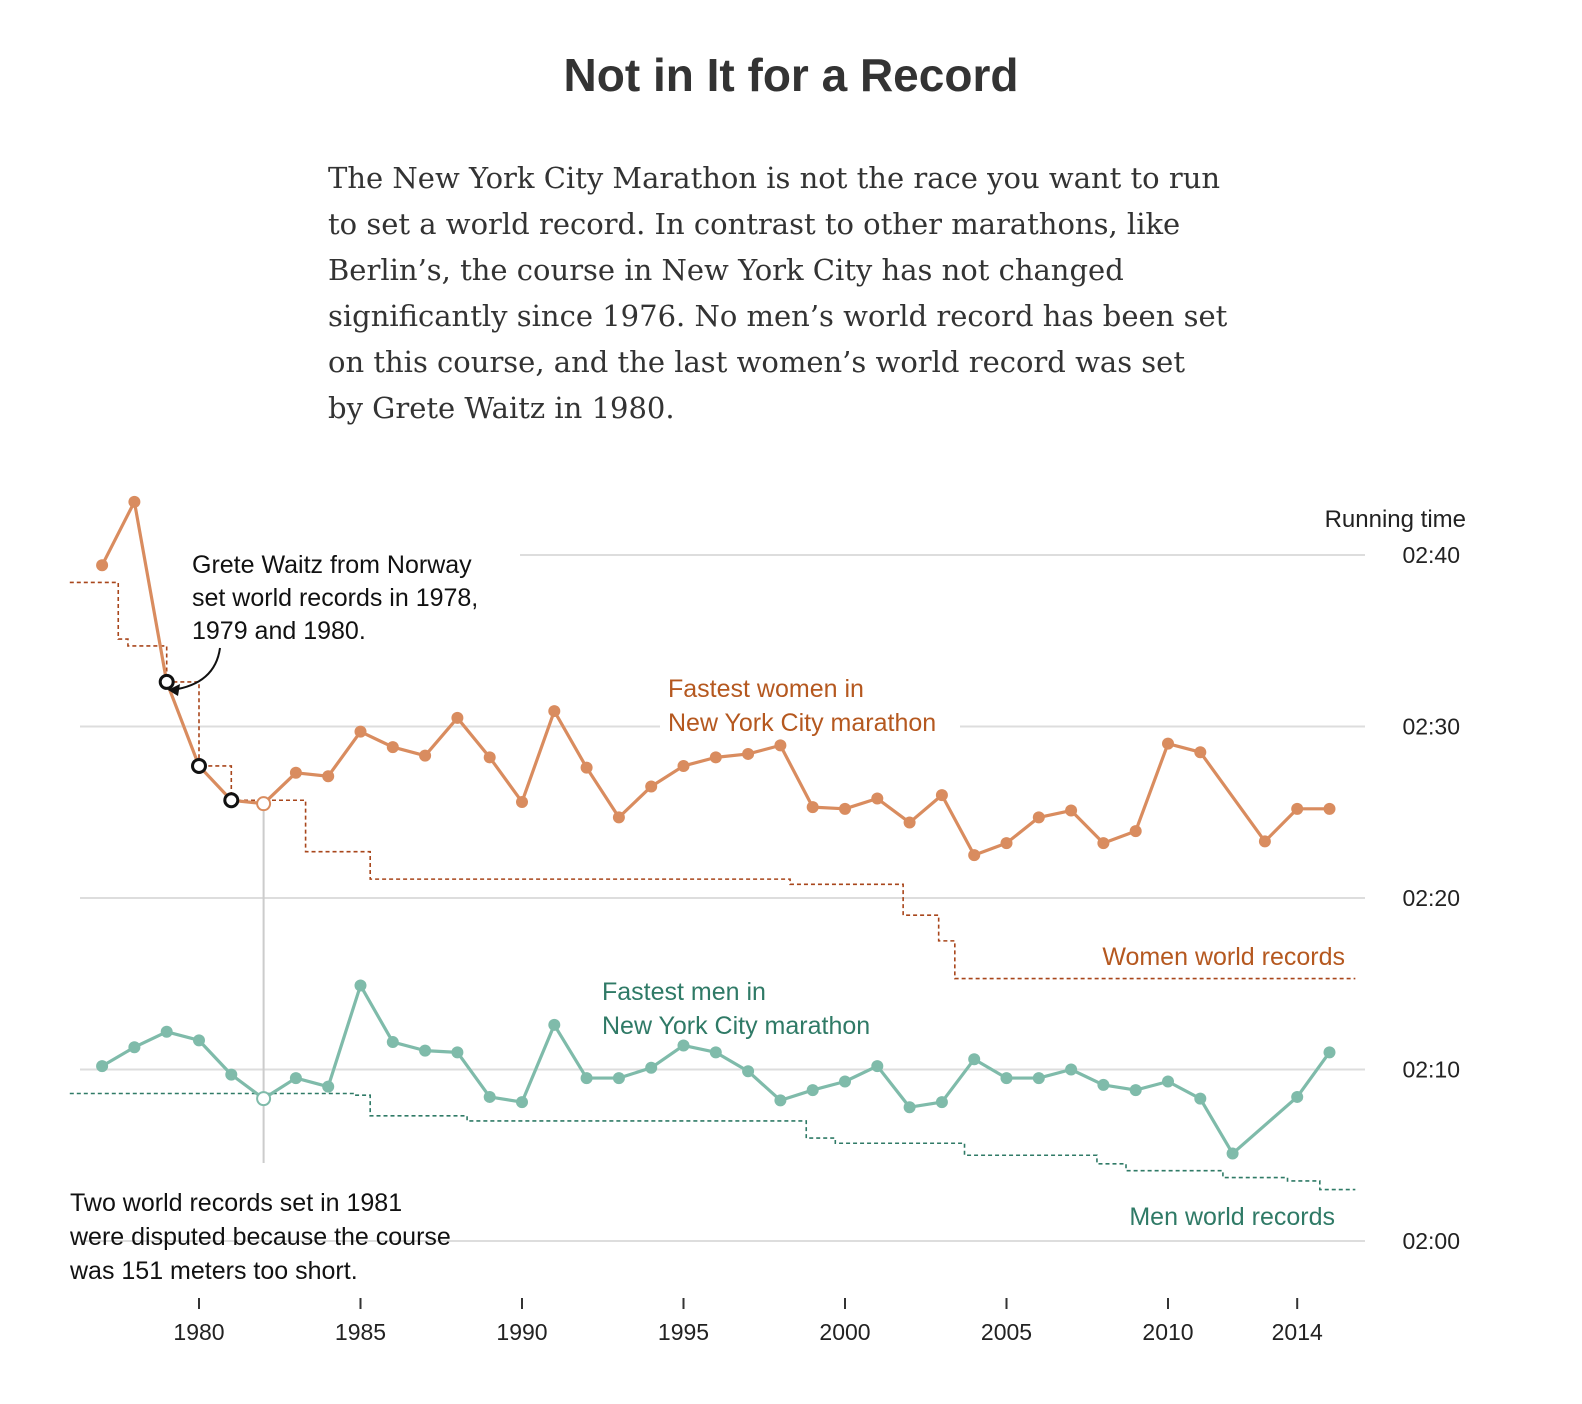 Image resolution: width=1582 pixels, height=1404 pixels. What do you see at coordinates (236, 1203) in the screenshot?
I see `disputed-annotation-line: Two world records set in 1981` at bounding box center [236, 1203].